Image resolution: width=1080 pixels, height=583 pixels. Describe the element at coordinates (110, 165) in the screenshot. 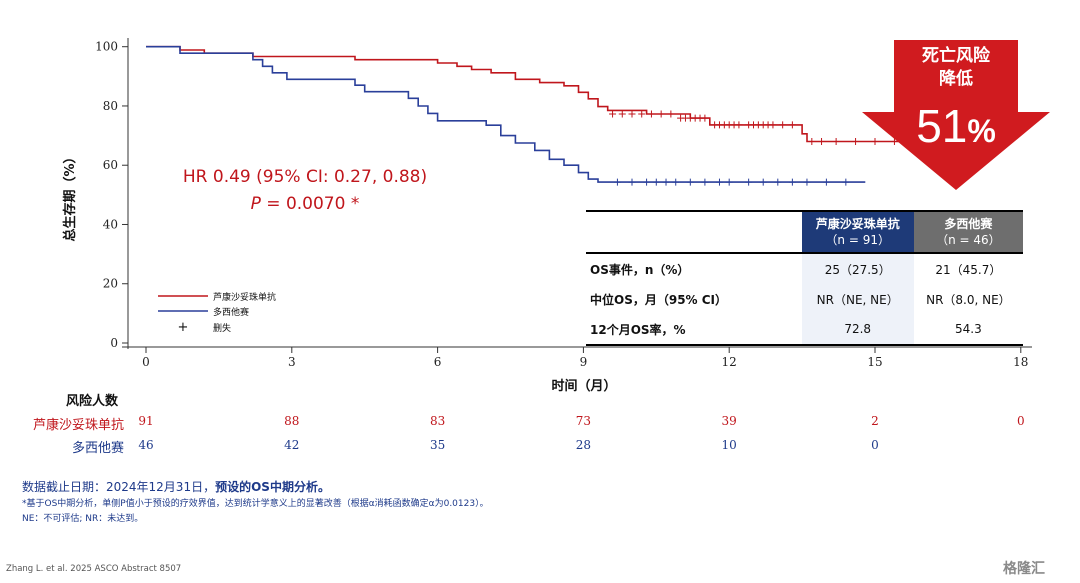

I see `y-tick-label: 60` at that location.